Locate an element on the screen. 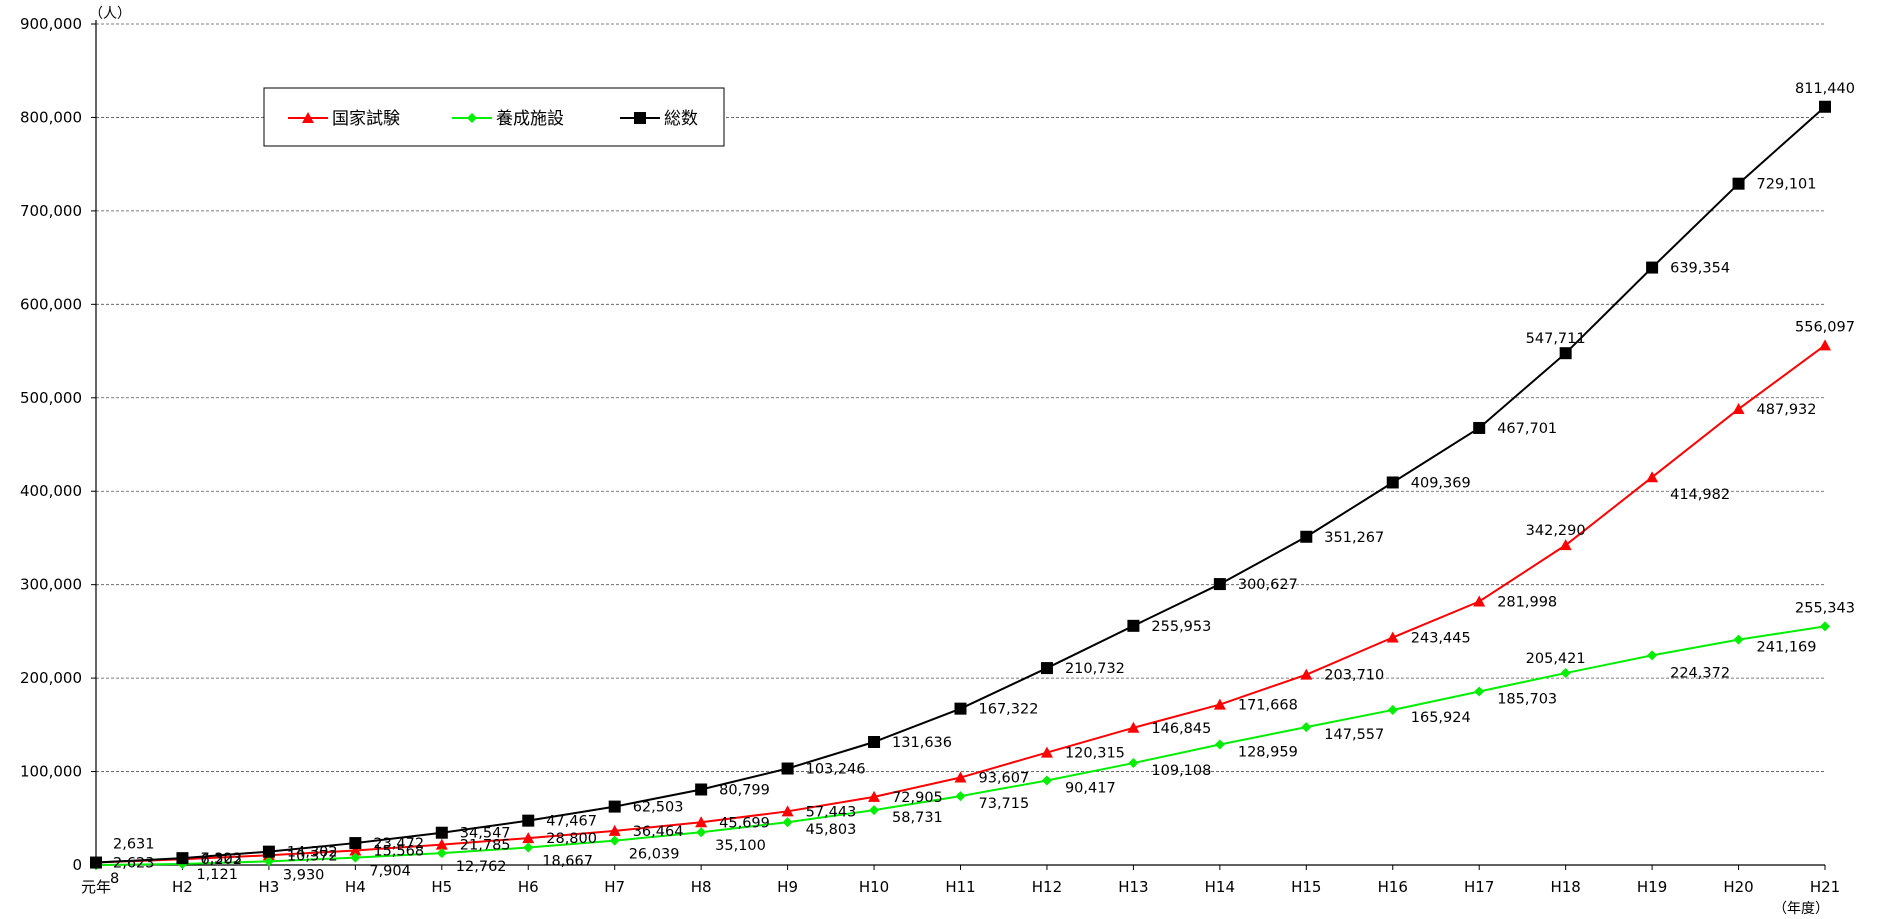 This screenshot has height=919, width=1879. data-label: 203,710 is located at coordinates (1354, 676).